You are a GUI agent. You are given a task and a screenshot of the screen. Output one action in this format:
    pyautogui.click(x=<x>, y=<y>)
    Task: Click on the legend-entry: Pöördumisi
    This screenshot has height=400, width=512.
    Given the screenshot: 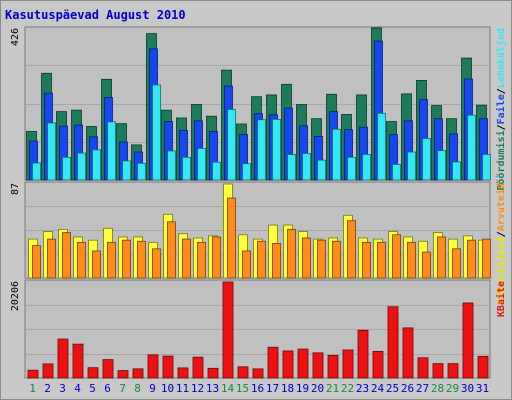 What is the action you would take?
    pyautogui.click(x=501, y=160)
    